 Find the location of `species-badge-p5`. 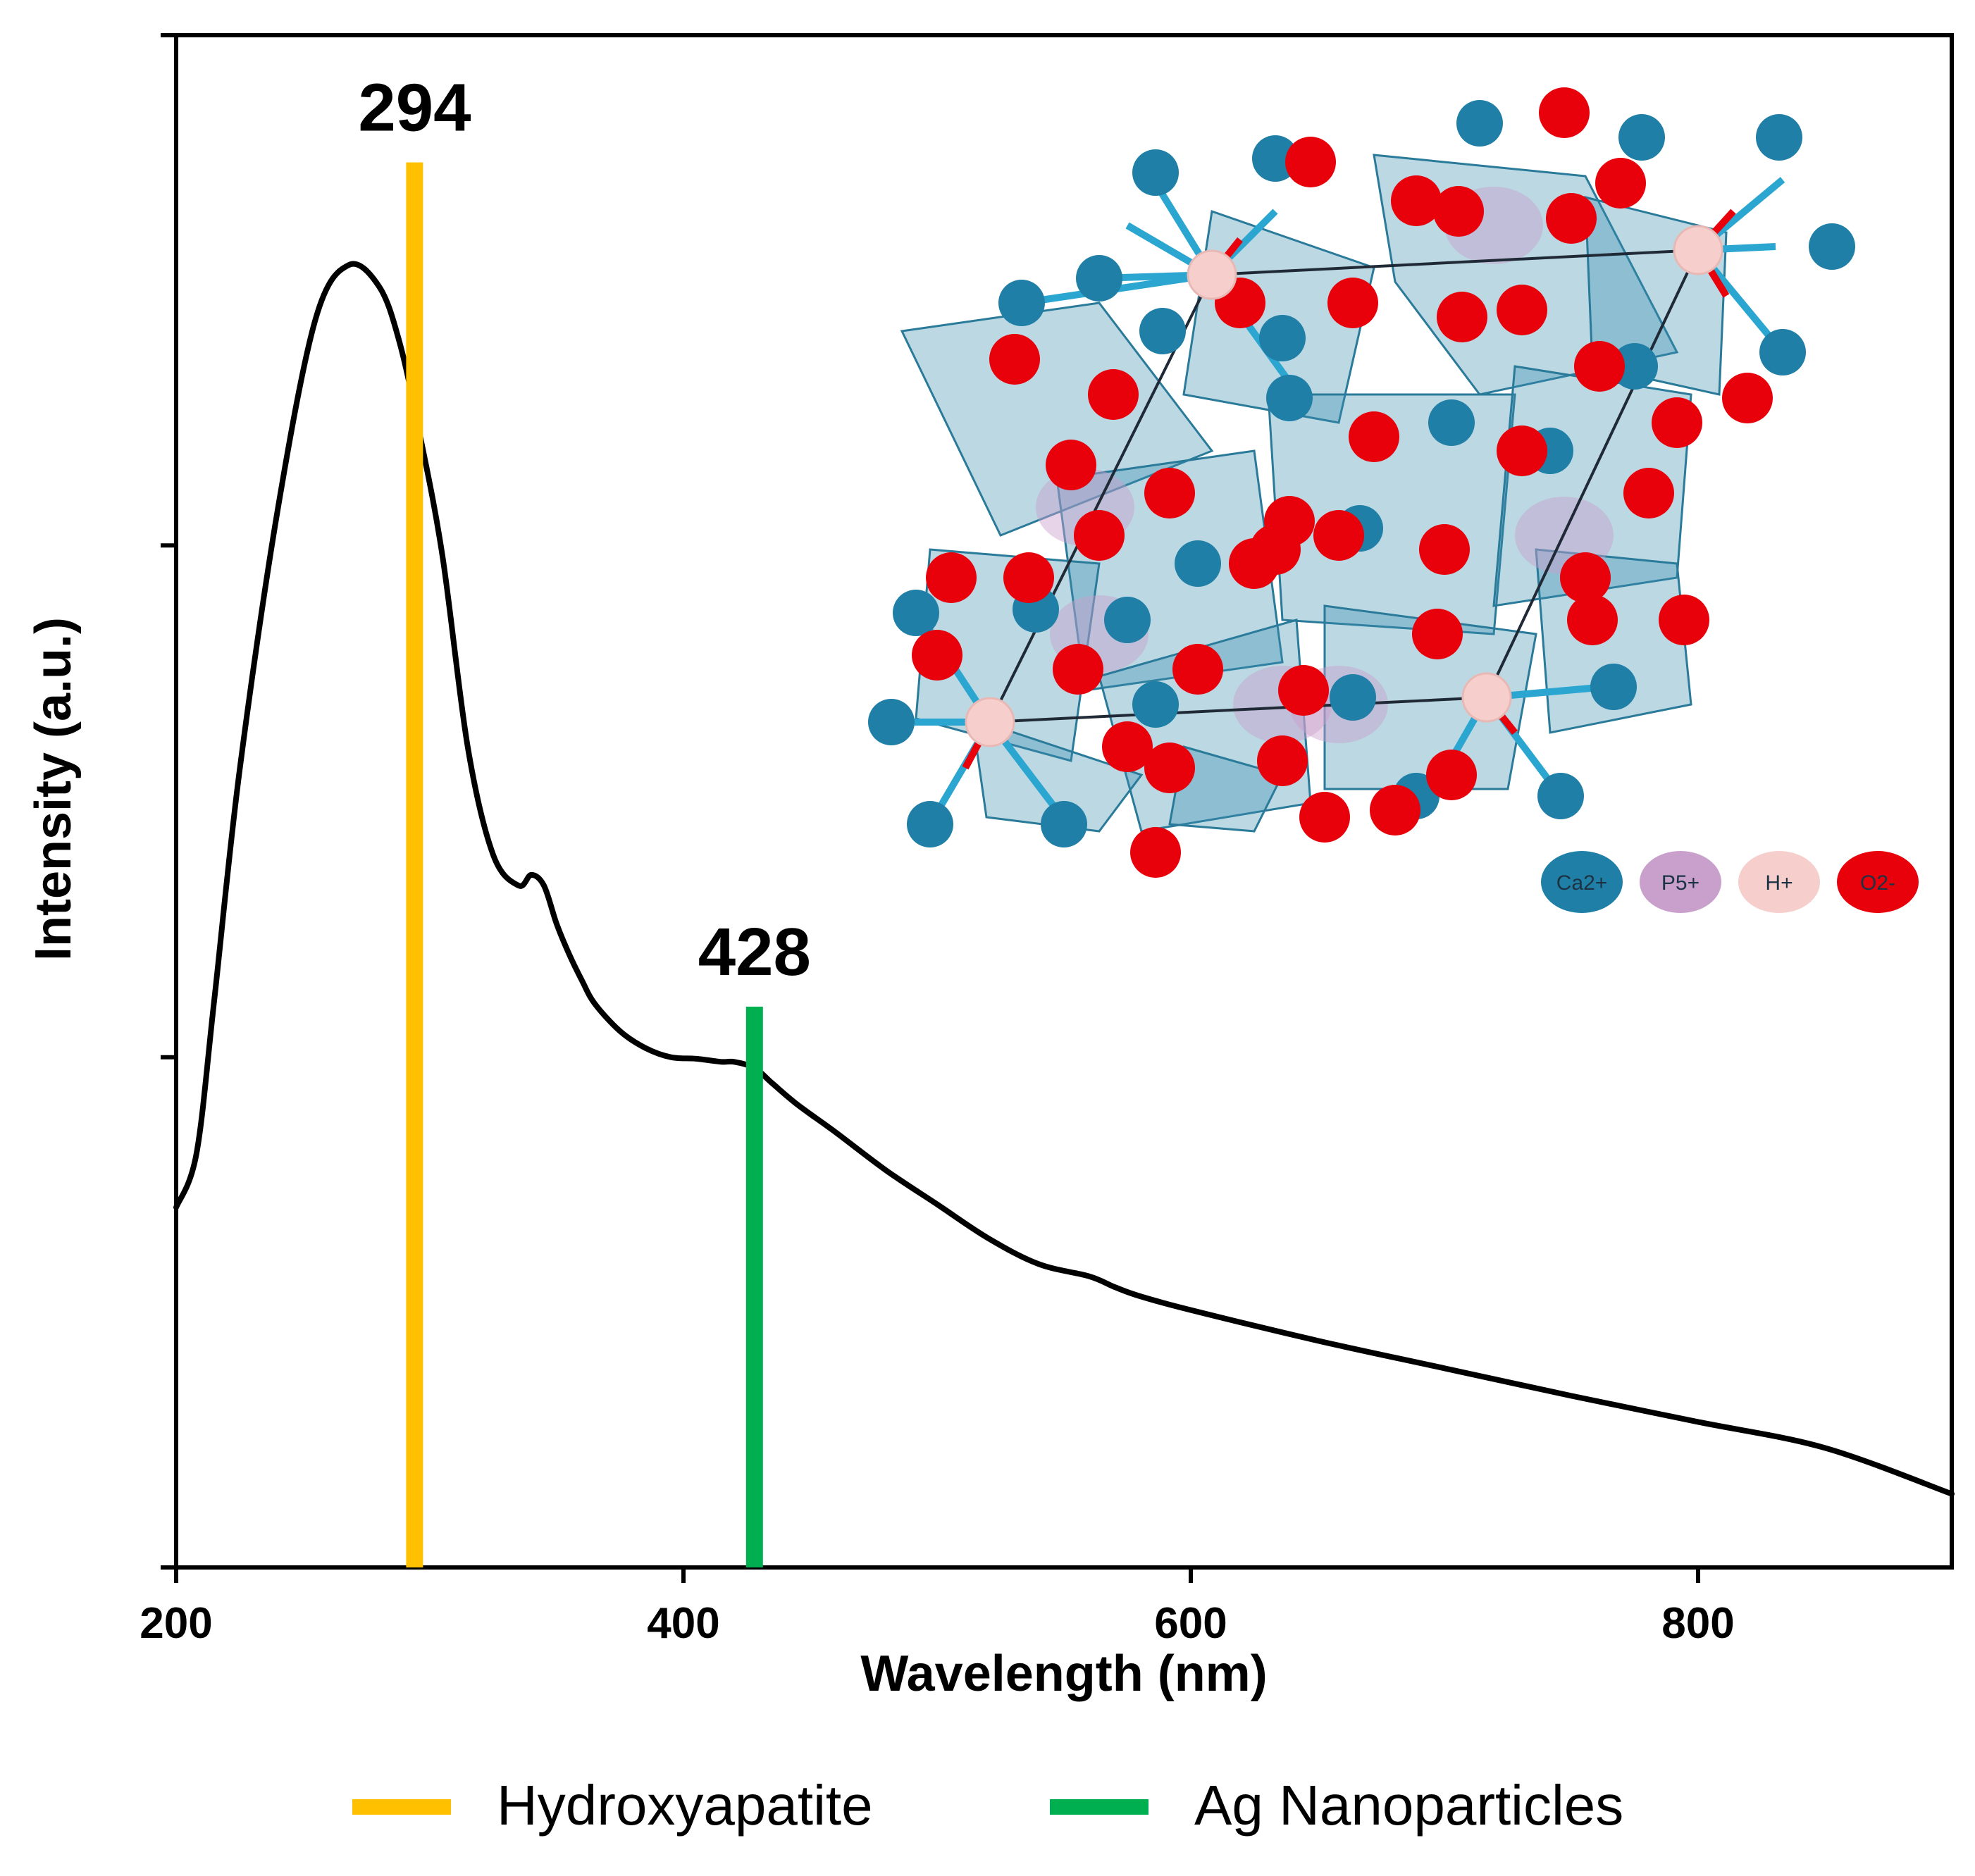

species-badge-p5 is located at coordinates (1680, 882).